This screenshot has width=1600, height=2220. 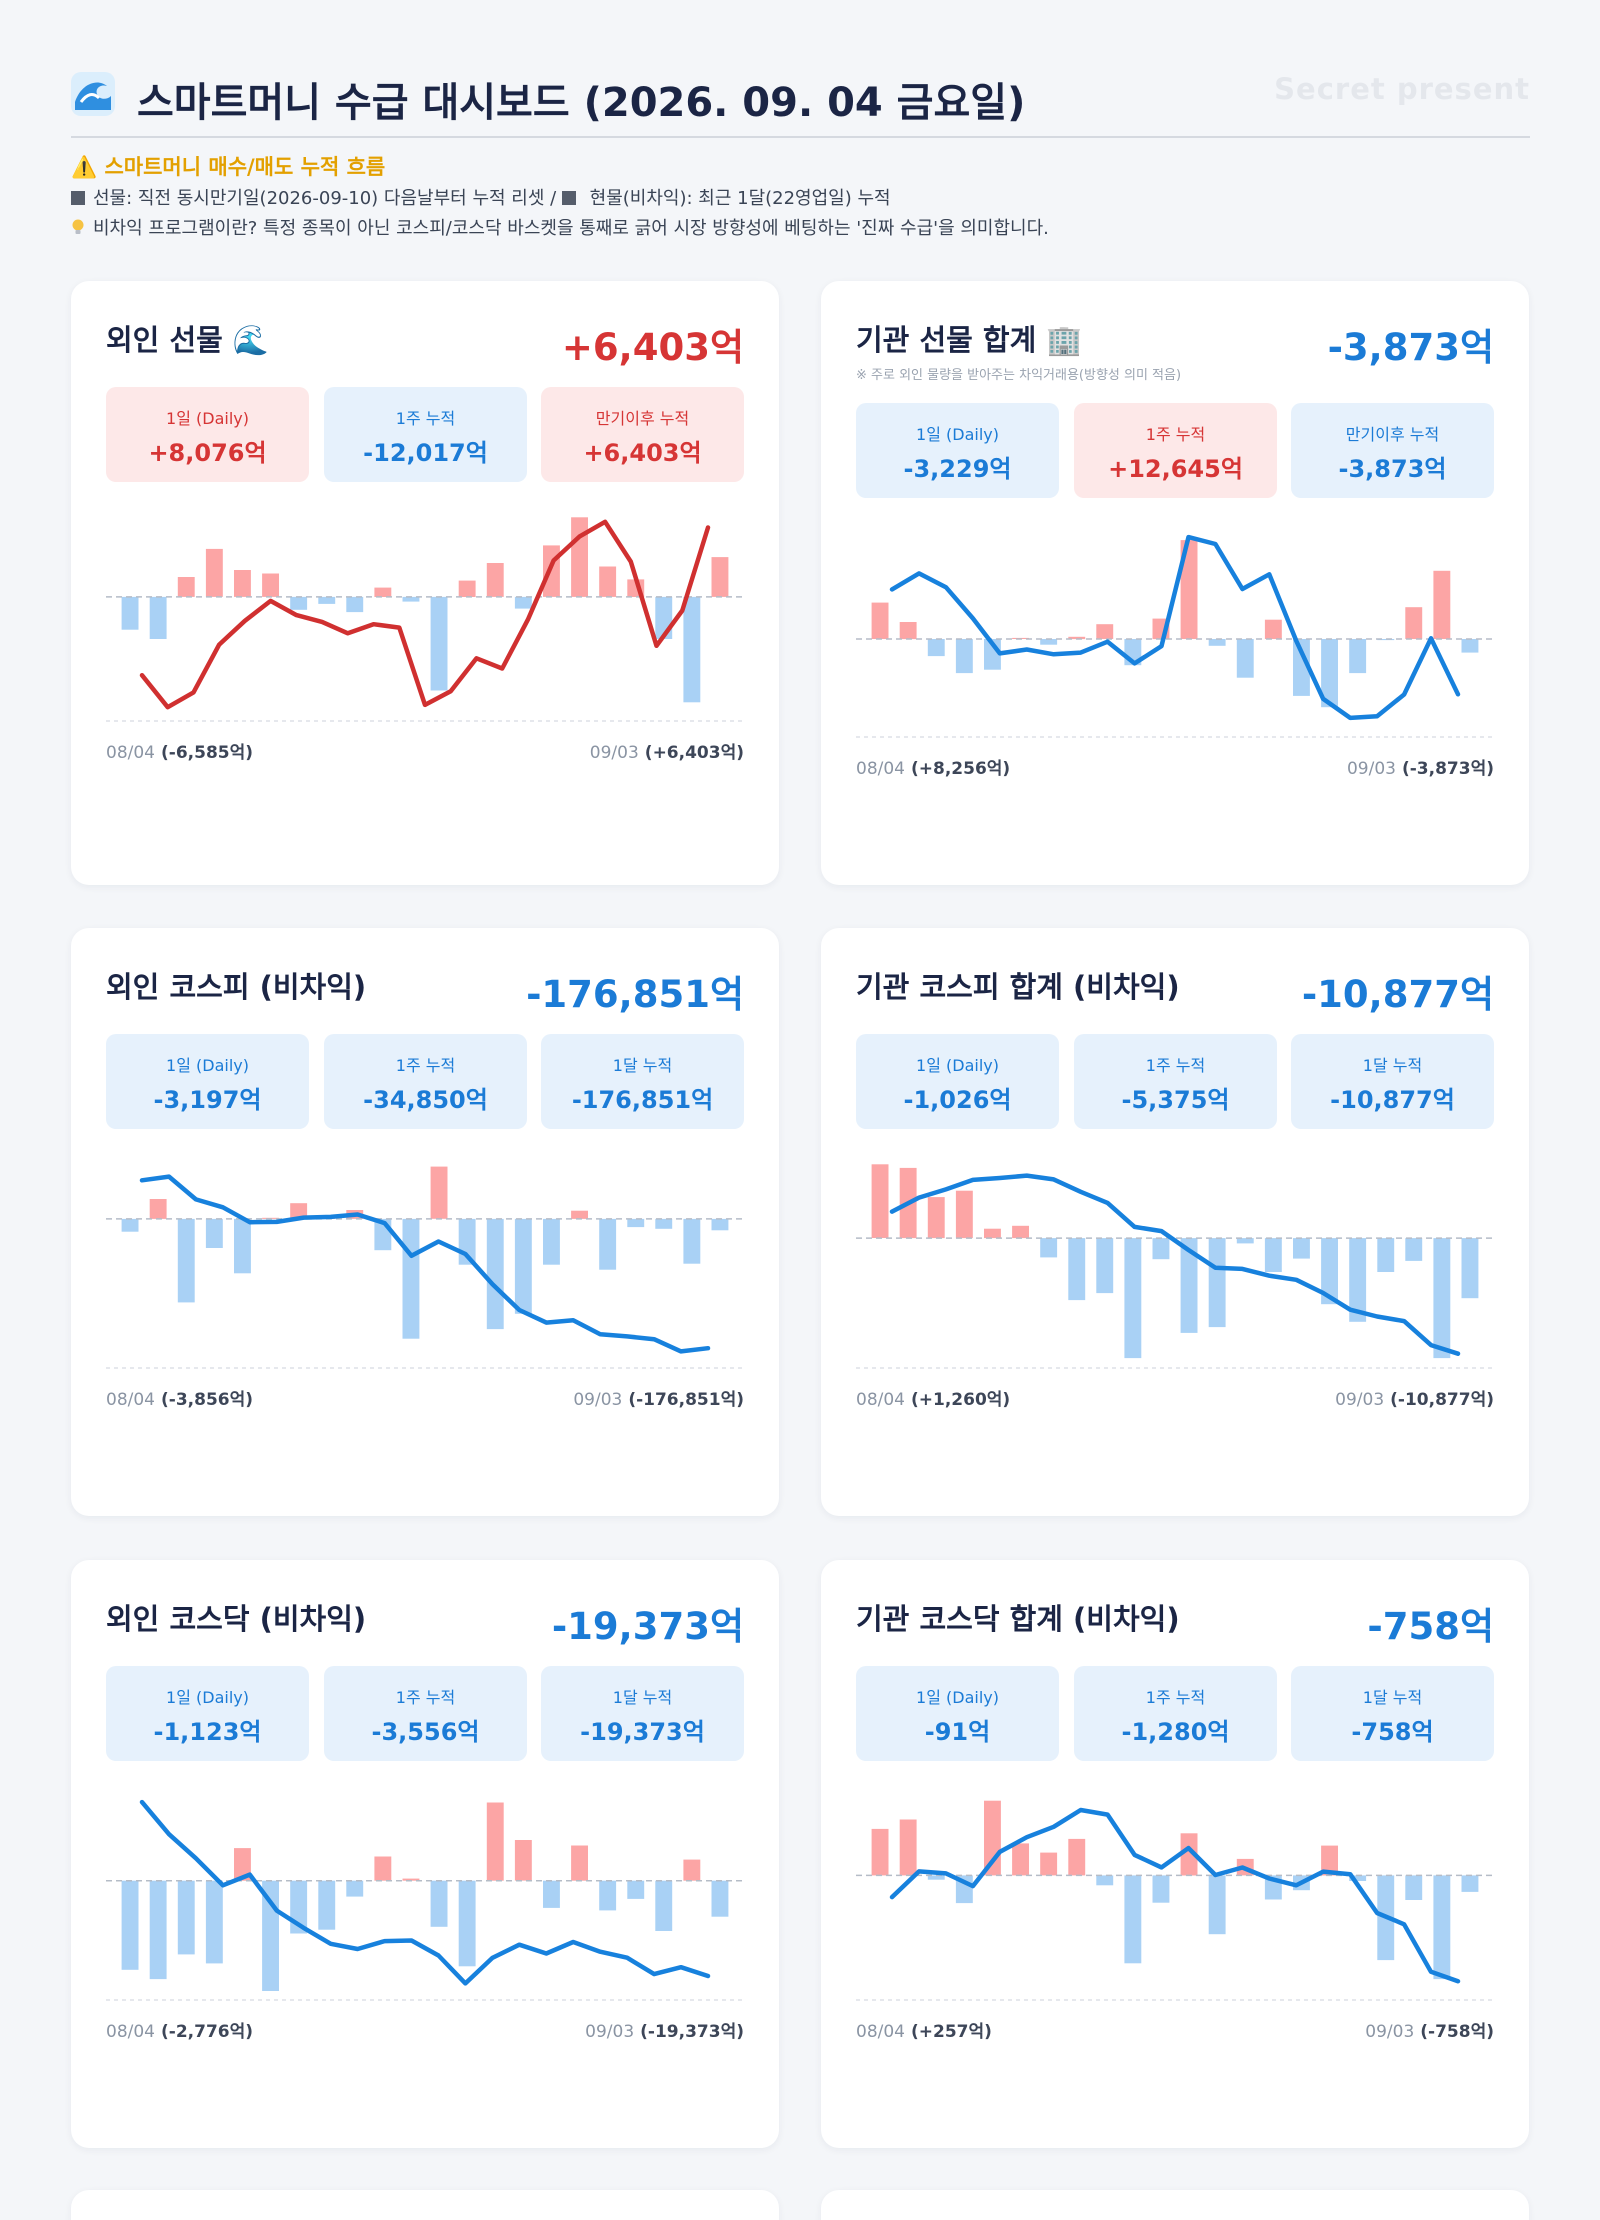 I want to click on warning-note: ⚠️ 스마트머니 매수/매도 누적 흐름, so click(x=228, y=167).